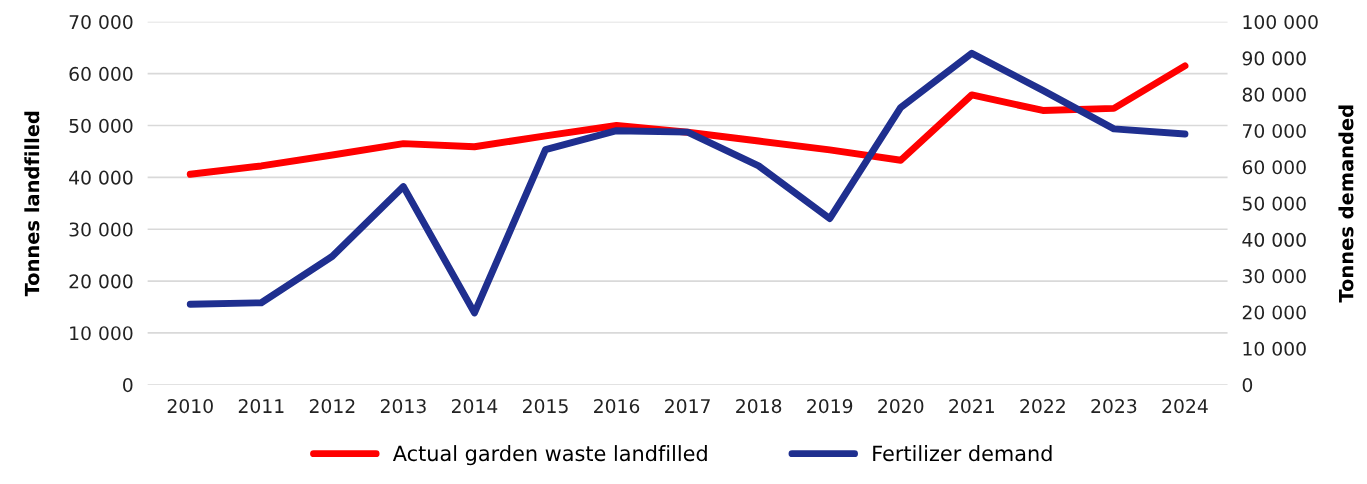  What do you see at coordinates (759, 406) in the screenshot?
I see `x-tick-label: 2018` at bounding box center [759, 406].